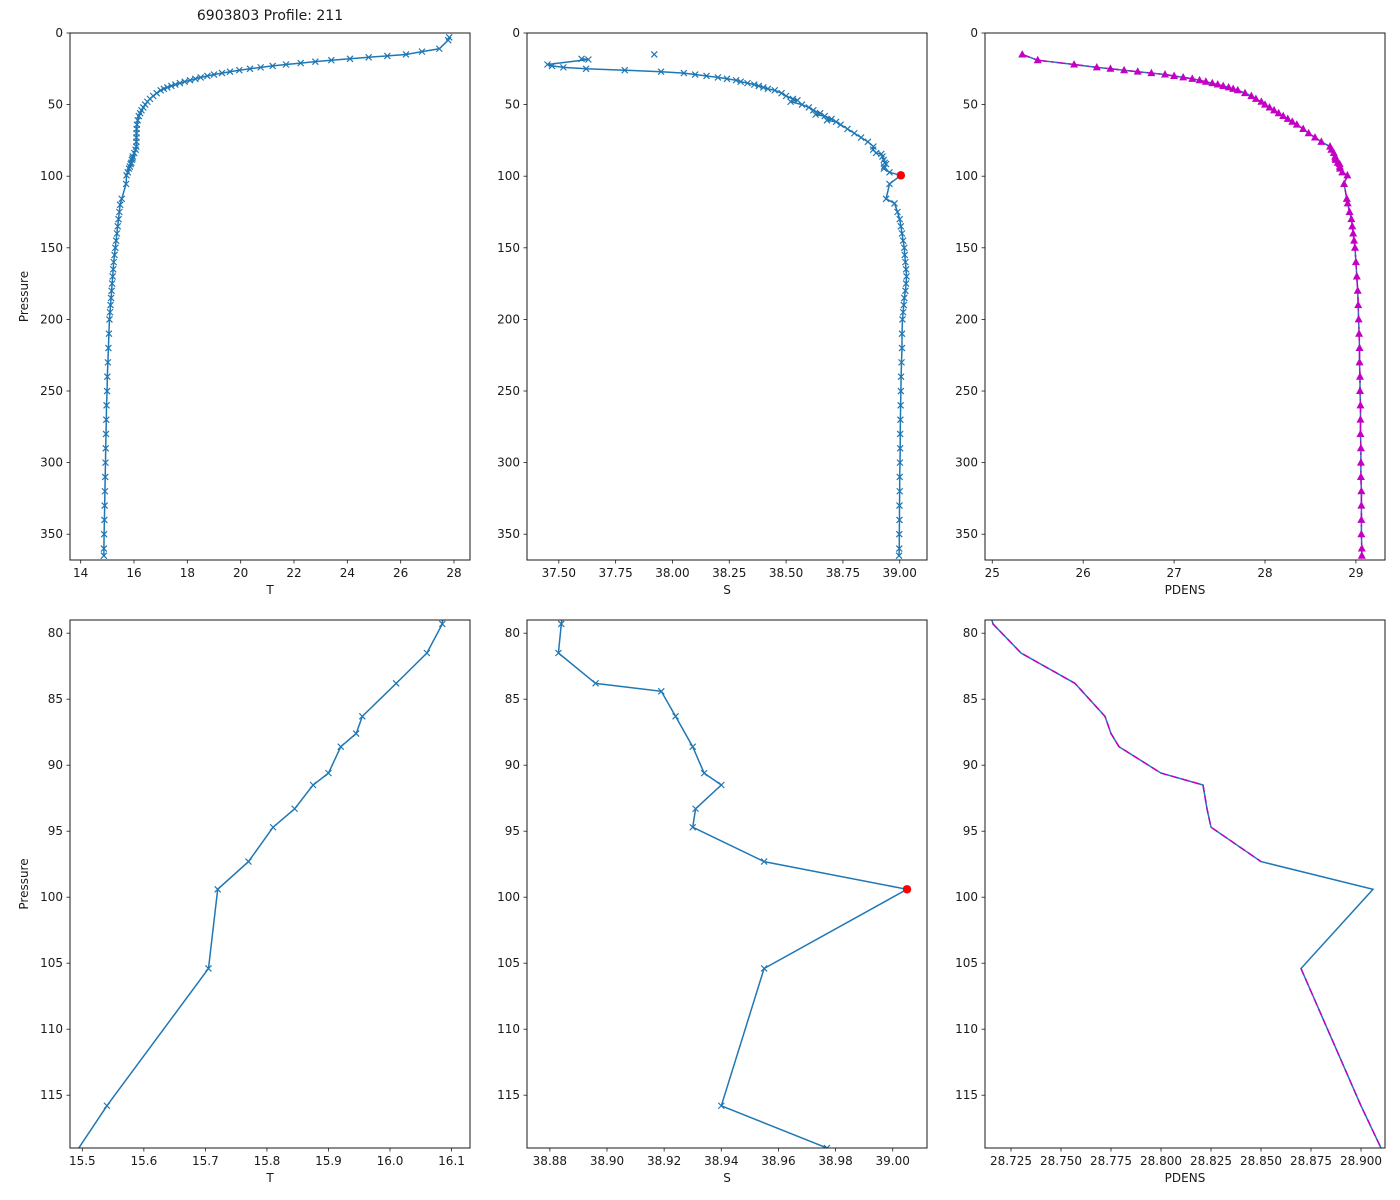  What do you see at coordinates (966, 319) in the screenshot?
I see `y-tick-label: 200` at bounding box center [966, 319].